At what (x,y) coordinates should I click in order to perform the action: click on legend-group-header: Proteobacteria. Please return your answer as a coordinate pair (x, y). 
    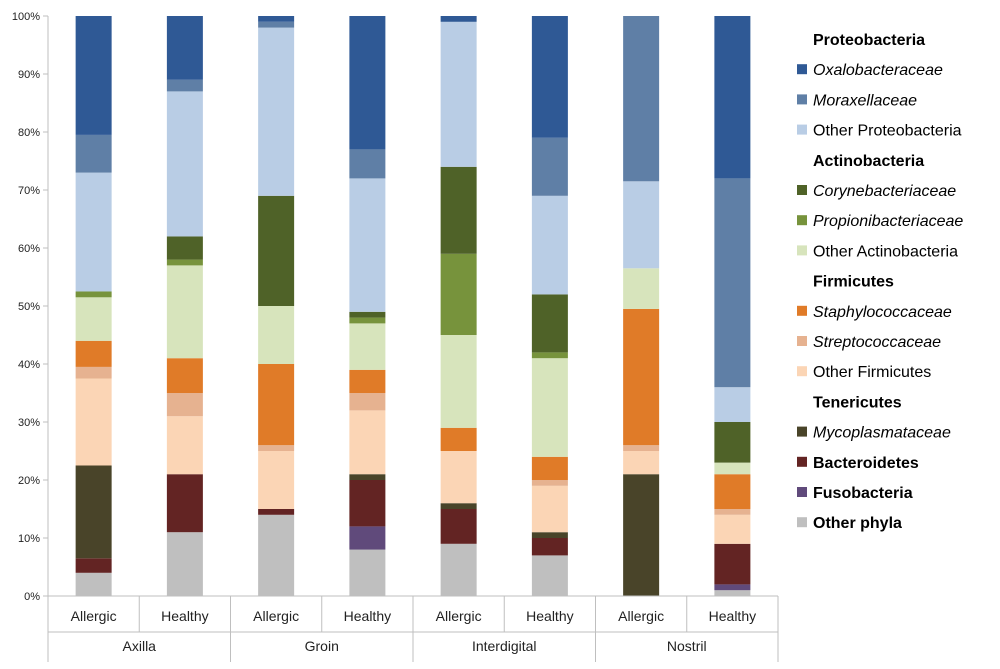
    Looking at the image, I should click on (869, 40).